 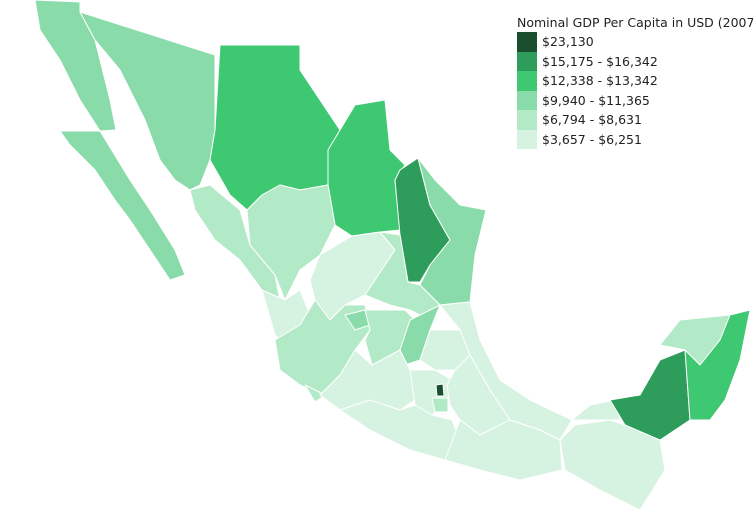 I want to click on legend-label: $23,130, so click(x=568, y=42).